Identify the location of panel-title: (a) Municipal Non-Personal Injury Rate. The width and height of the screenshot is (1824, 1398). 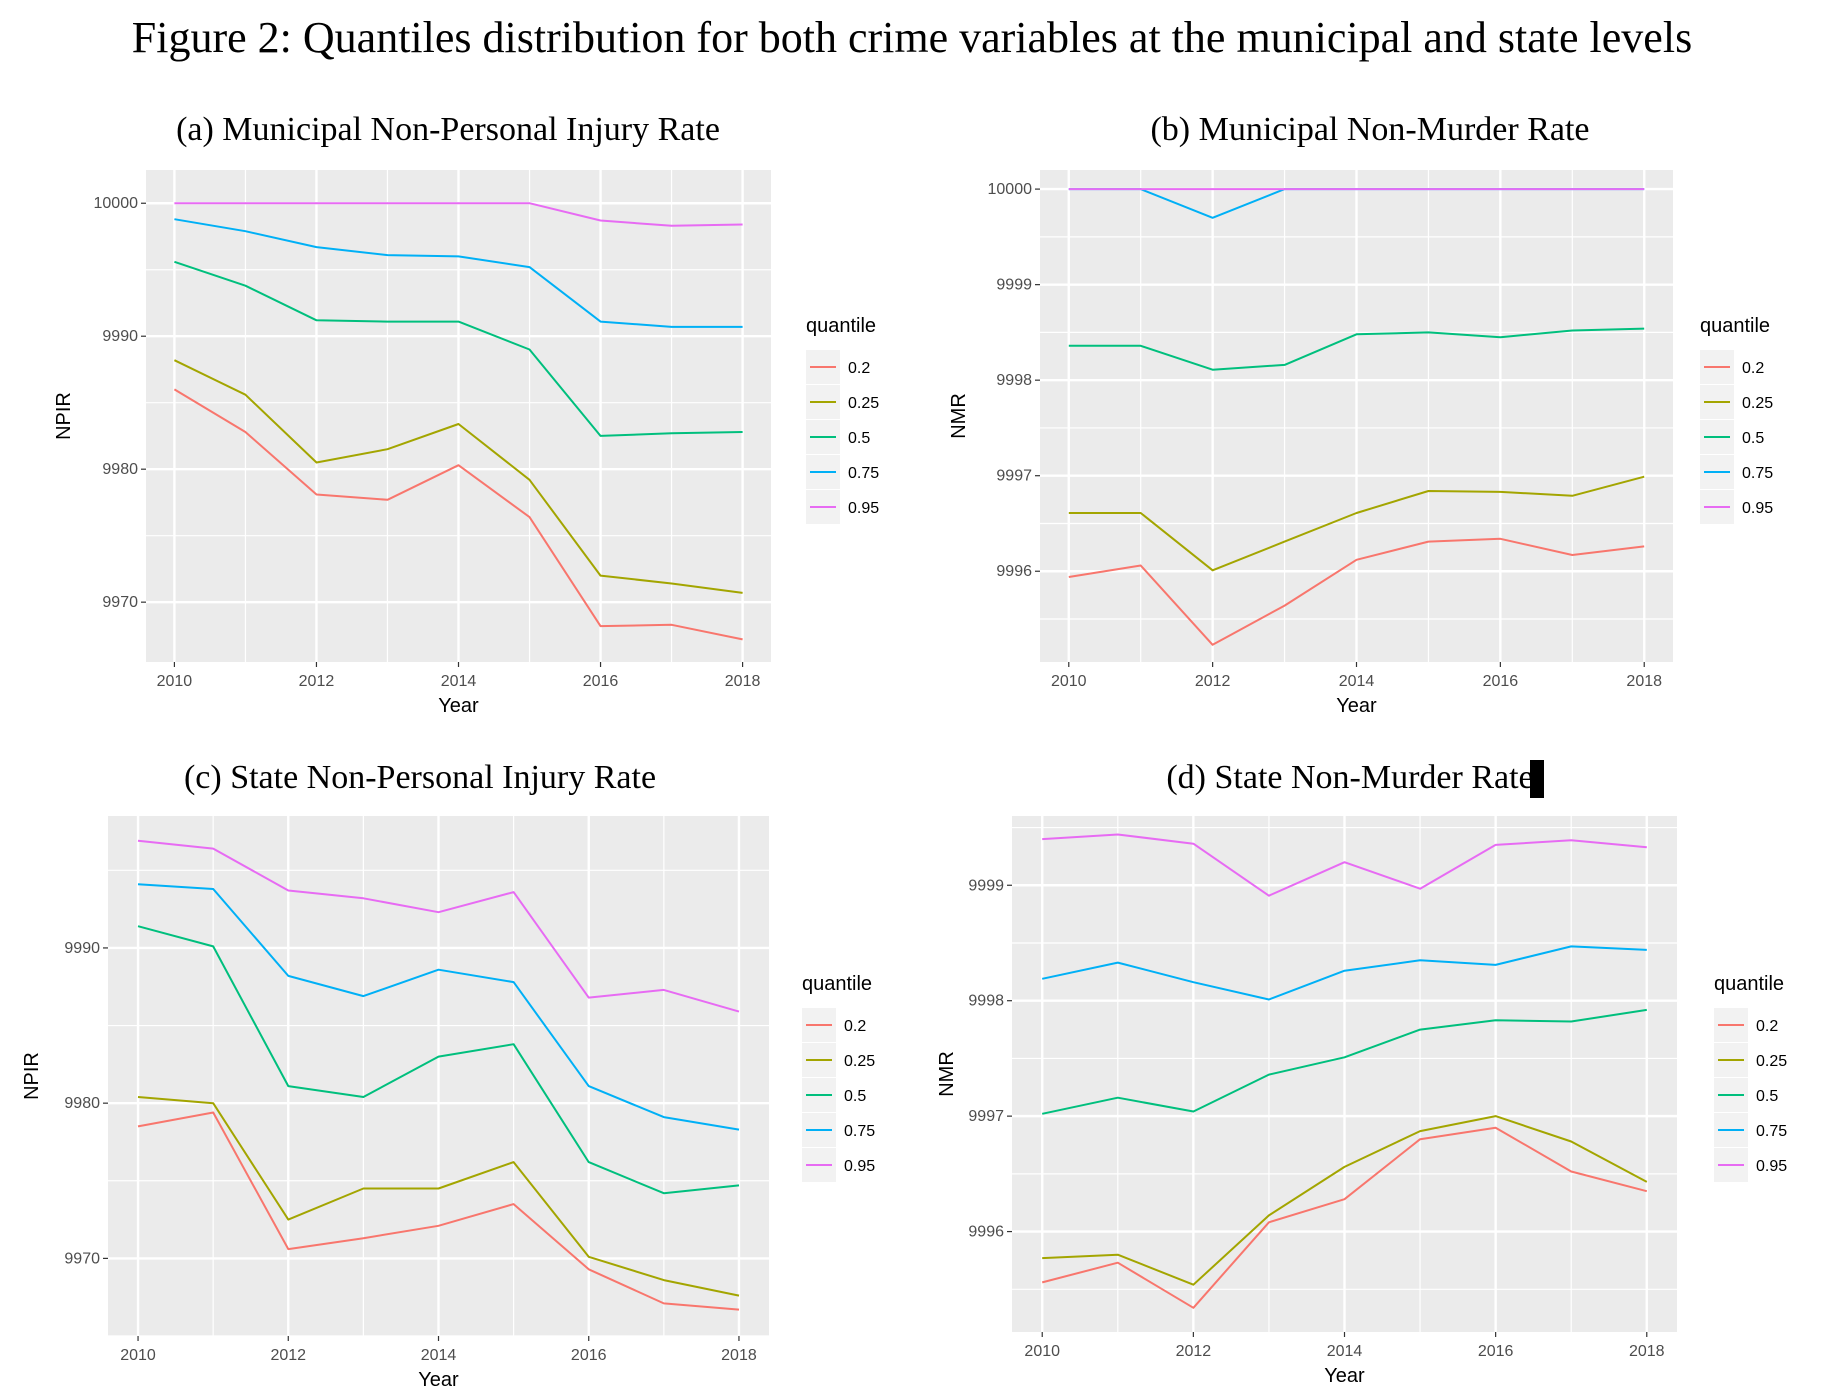
(448, 129).